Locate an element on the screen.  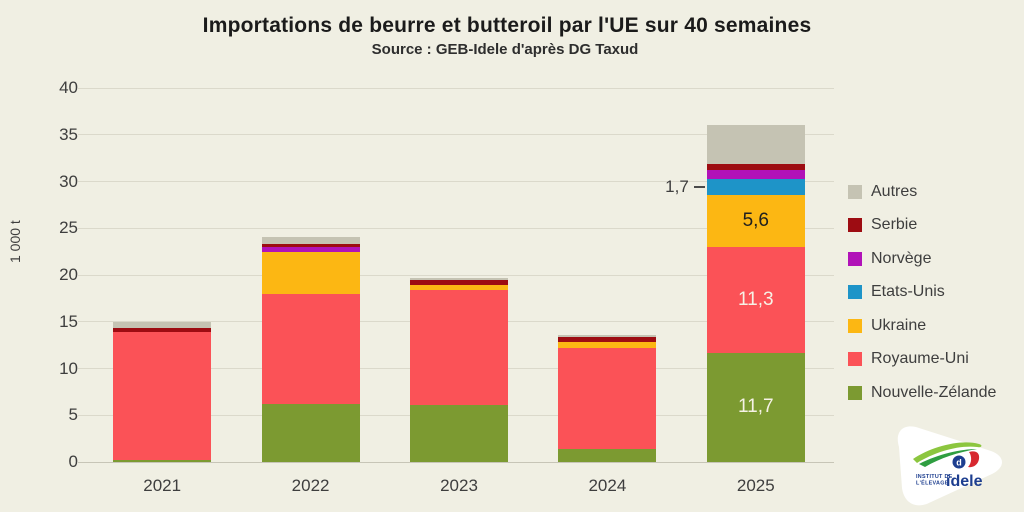
y-axis-title: 1 000 t is located at coordinates (15, 241).